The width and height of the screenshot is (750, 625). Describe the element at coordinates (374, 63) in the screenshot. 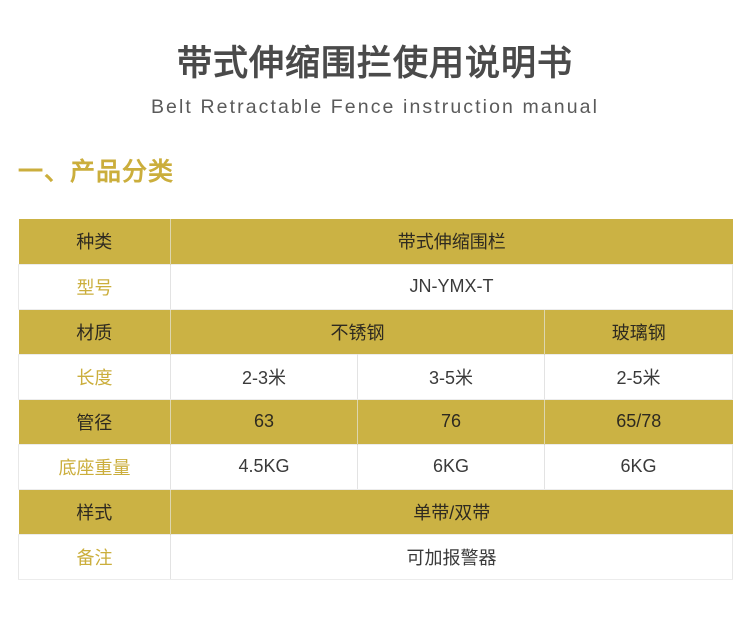

I see `page-title: 带式伸缩围拦使用说明书` at that location.